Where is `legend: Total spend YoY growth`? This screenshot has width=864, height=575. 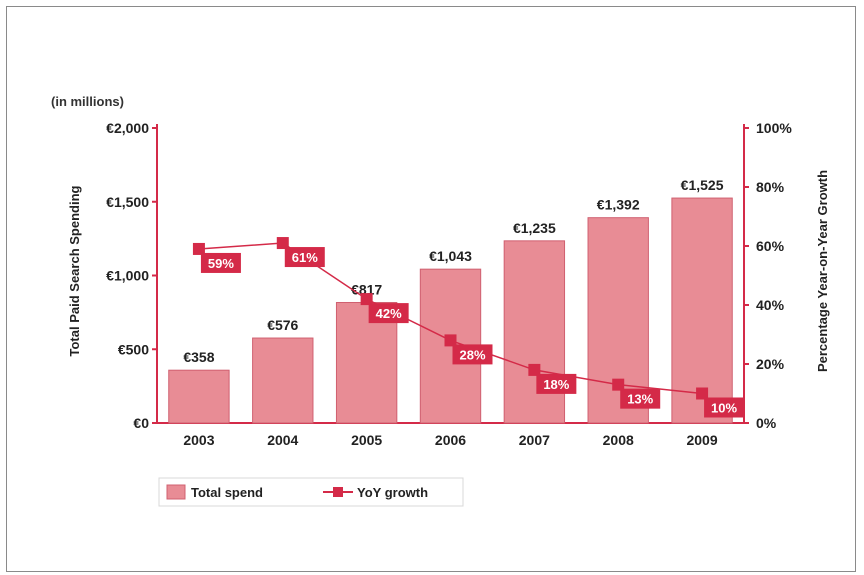
legend: Total spend YoY growth is located at coordinates (311, 492).